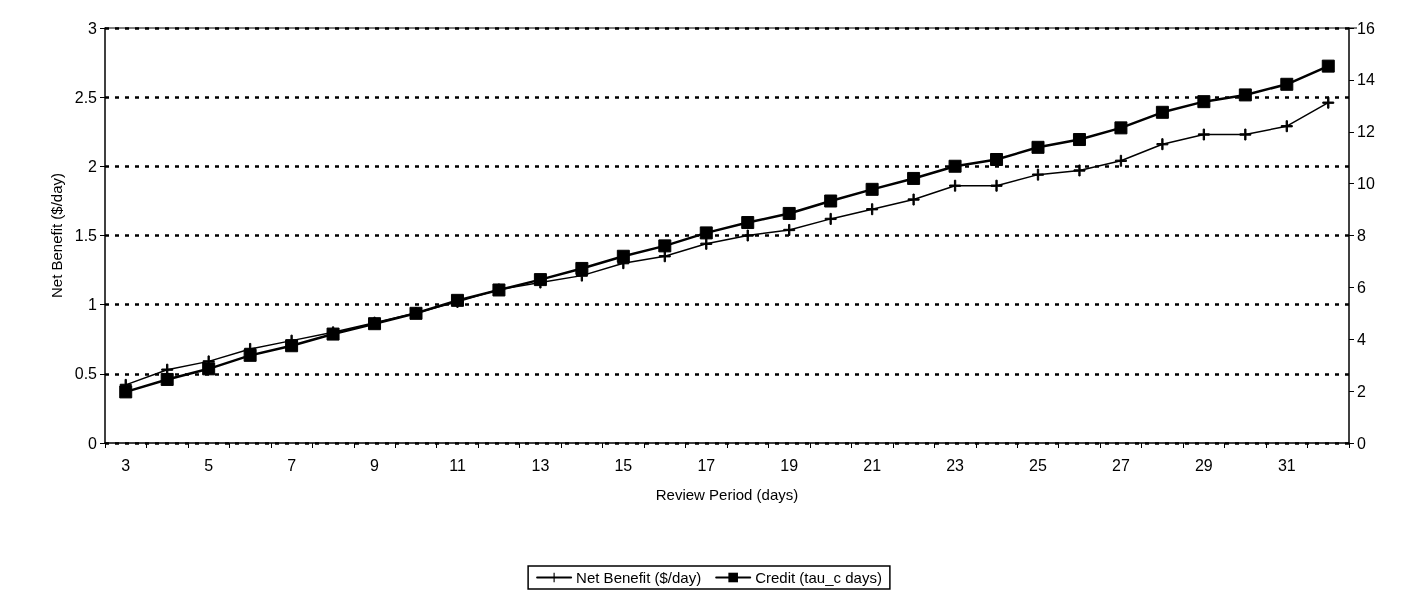 The height and width of the screenshot is (605, 1418). Describe the element at coordinates (375, 465) in the screenshot. I see `x-tick-label: 9` at that location.